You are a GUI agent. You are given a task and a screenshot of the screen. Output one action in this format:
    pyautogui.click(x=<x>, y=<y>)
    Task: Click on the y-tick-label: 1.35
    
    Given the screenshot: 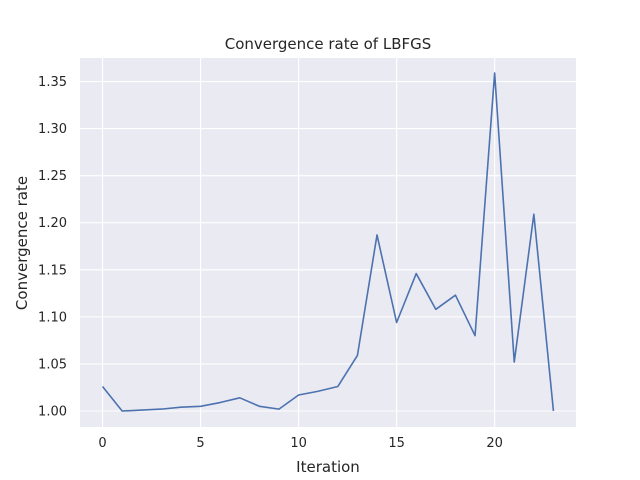 What is the action you would take?
    pyautogui.click(x=52, y=82)
    